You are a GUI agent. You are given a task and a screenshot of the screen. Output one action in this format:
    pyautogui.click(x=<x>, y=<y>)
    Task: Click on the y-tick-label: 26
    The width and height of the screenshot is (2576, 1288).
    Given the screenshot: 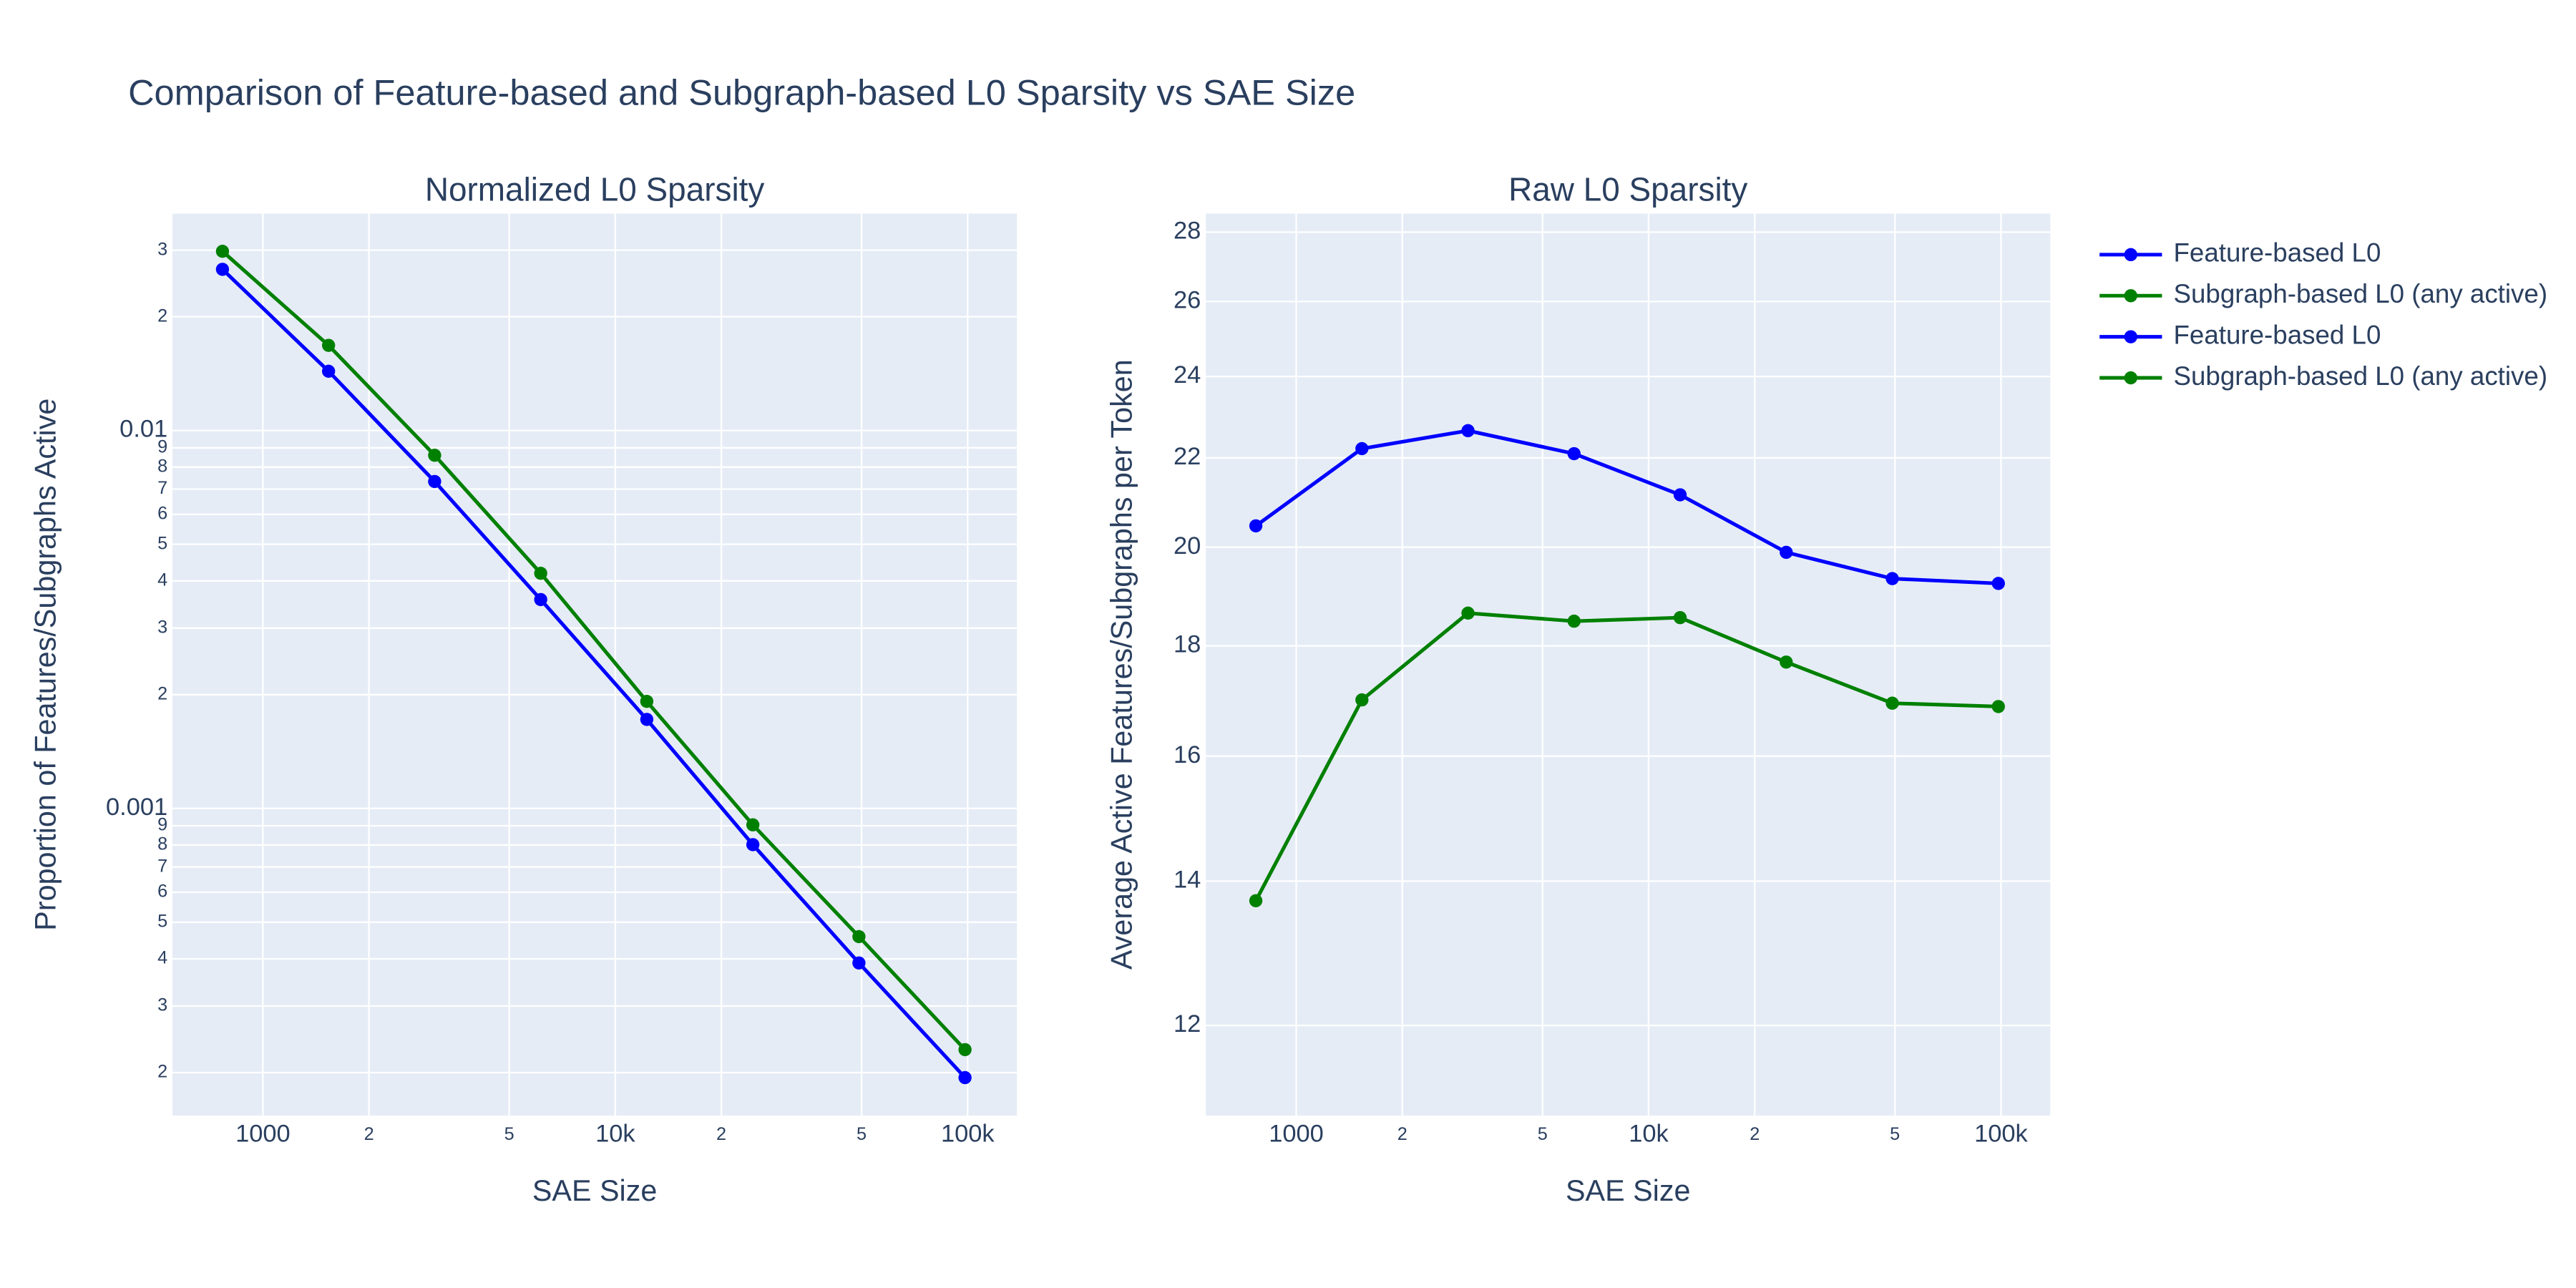 What is the action you would take?
    pyautogui.click(x=1187, y=299)
    